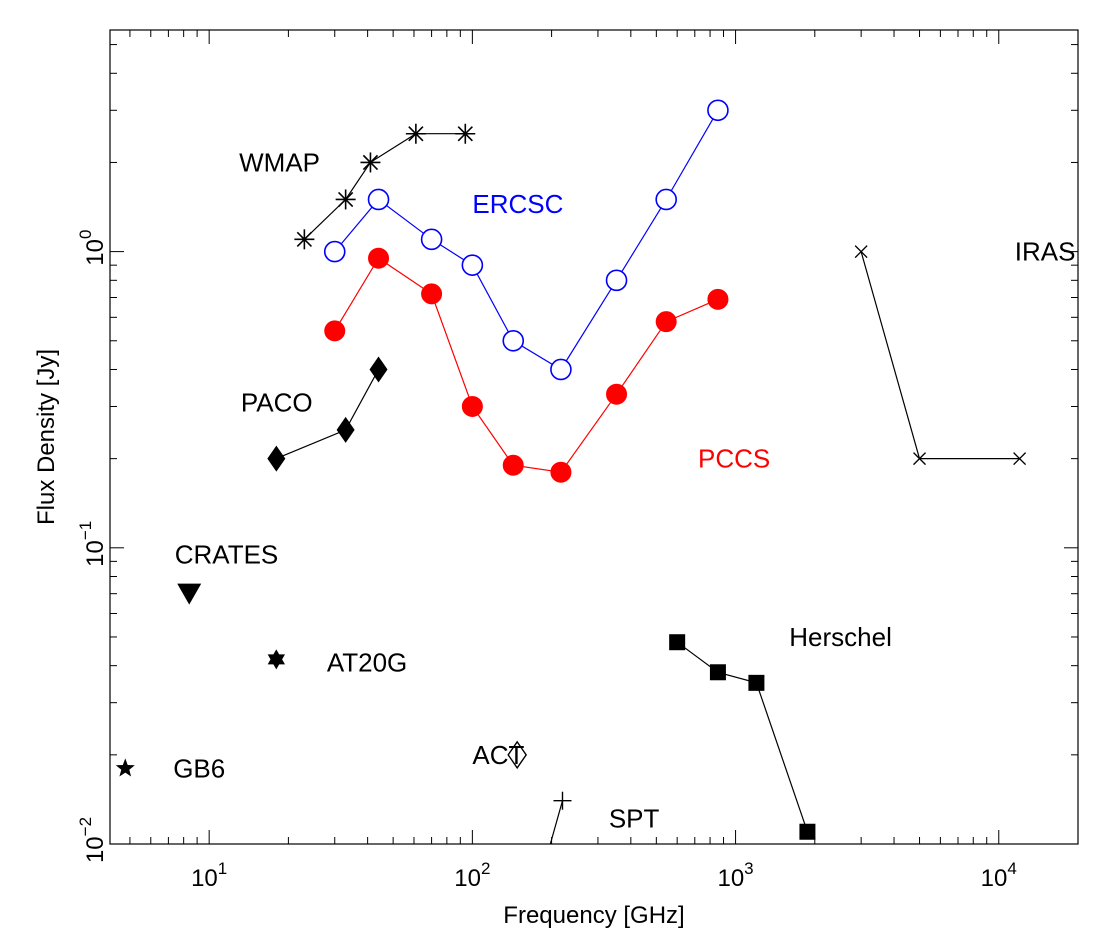 This screenshot has width=1110, height=950. I want to click on x-tick-label: 10³, so click(735, 875).